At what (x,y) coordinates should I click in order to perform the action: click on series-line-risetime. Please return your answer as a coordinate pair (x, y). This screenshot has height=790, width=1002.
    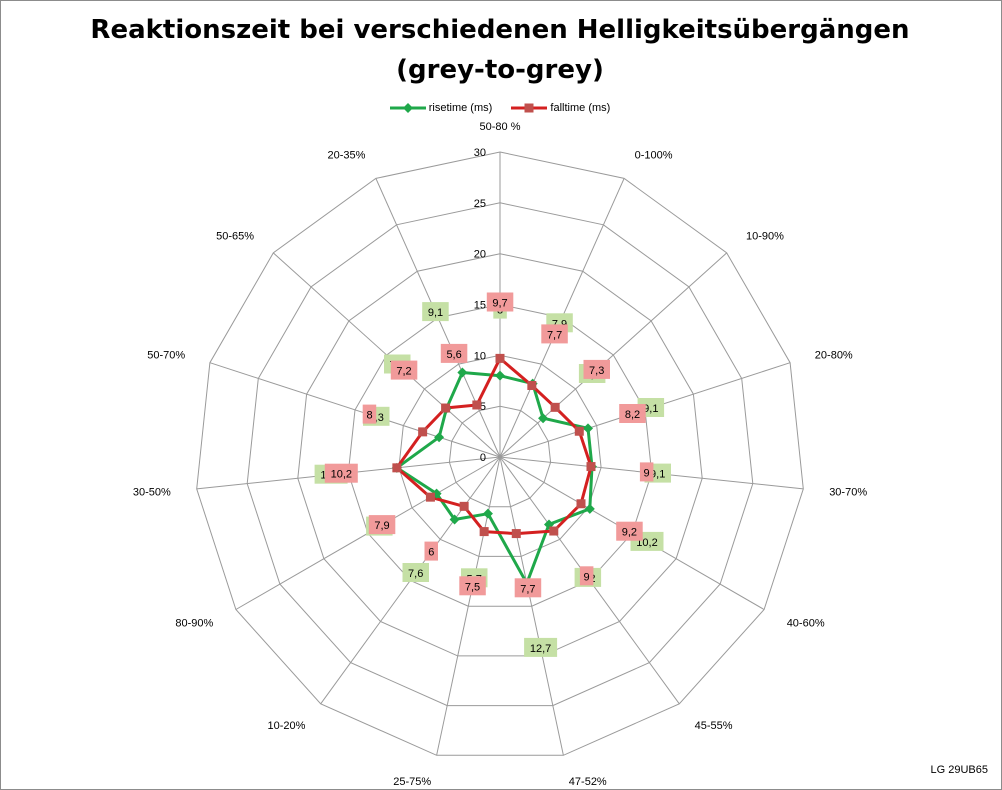
    Looking at the image, I should click on (494, 478).